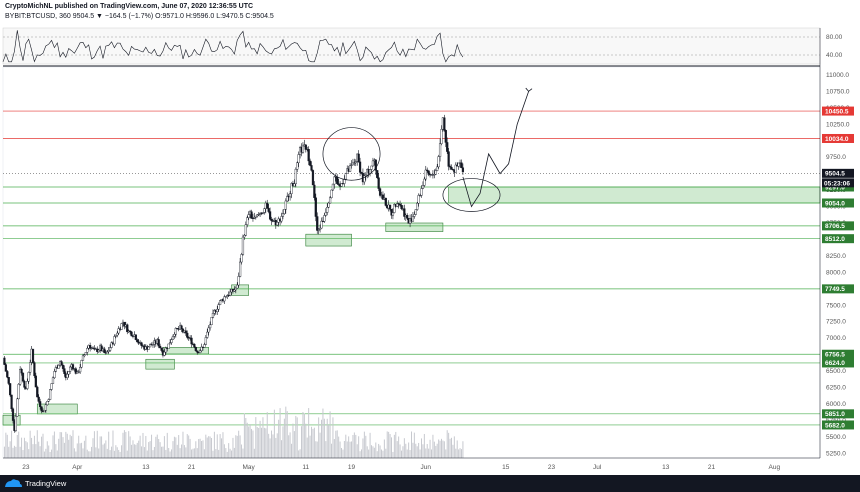 The image size is (860, 492). I want to click on retest-ellipse, so click(471, 195).